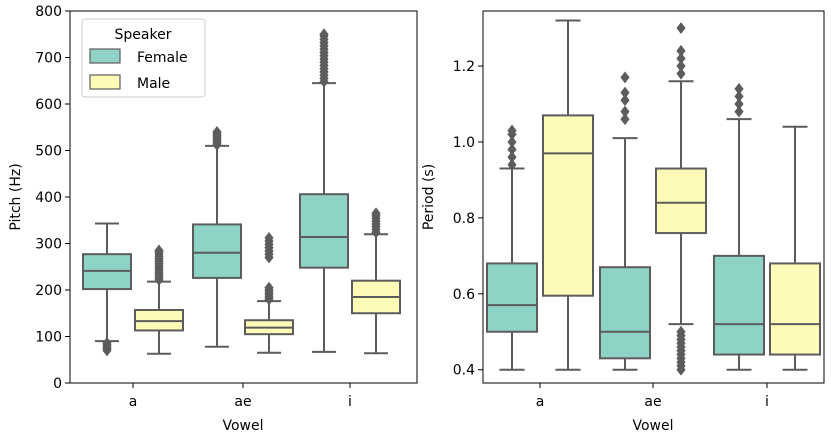 The height and width of the screenshot is (437, 831). I want to click on period-x-axis-label: Vowel, so click(652, 426).